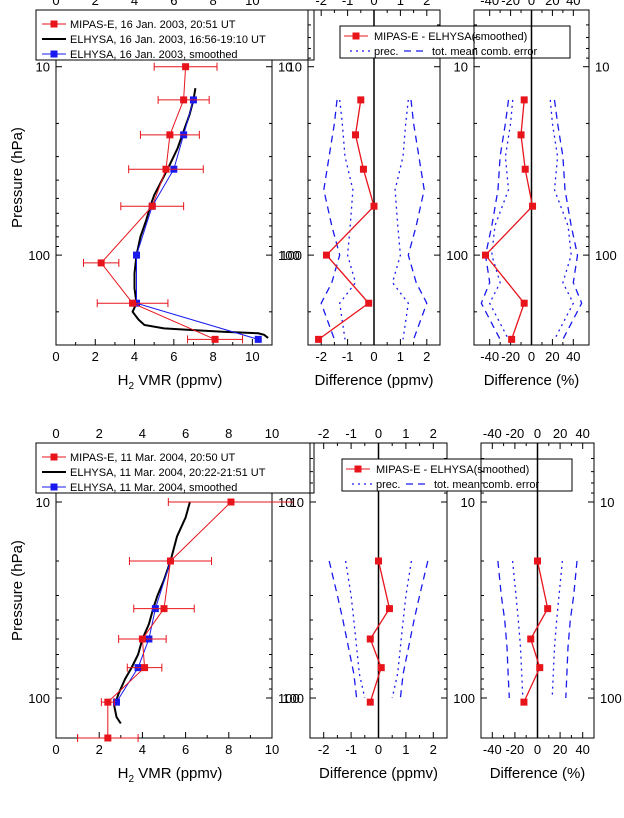  I want to click on elhysa-line, so click(152, 613).